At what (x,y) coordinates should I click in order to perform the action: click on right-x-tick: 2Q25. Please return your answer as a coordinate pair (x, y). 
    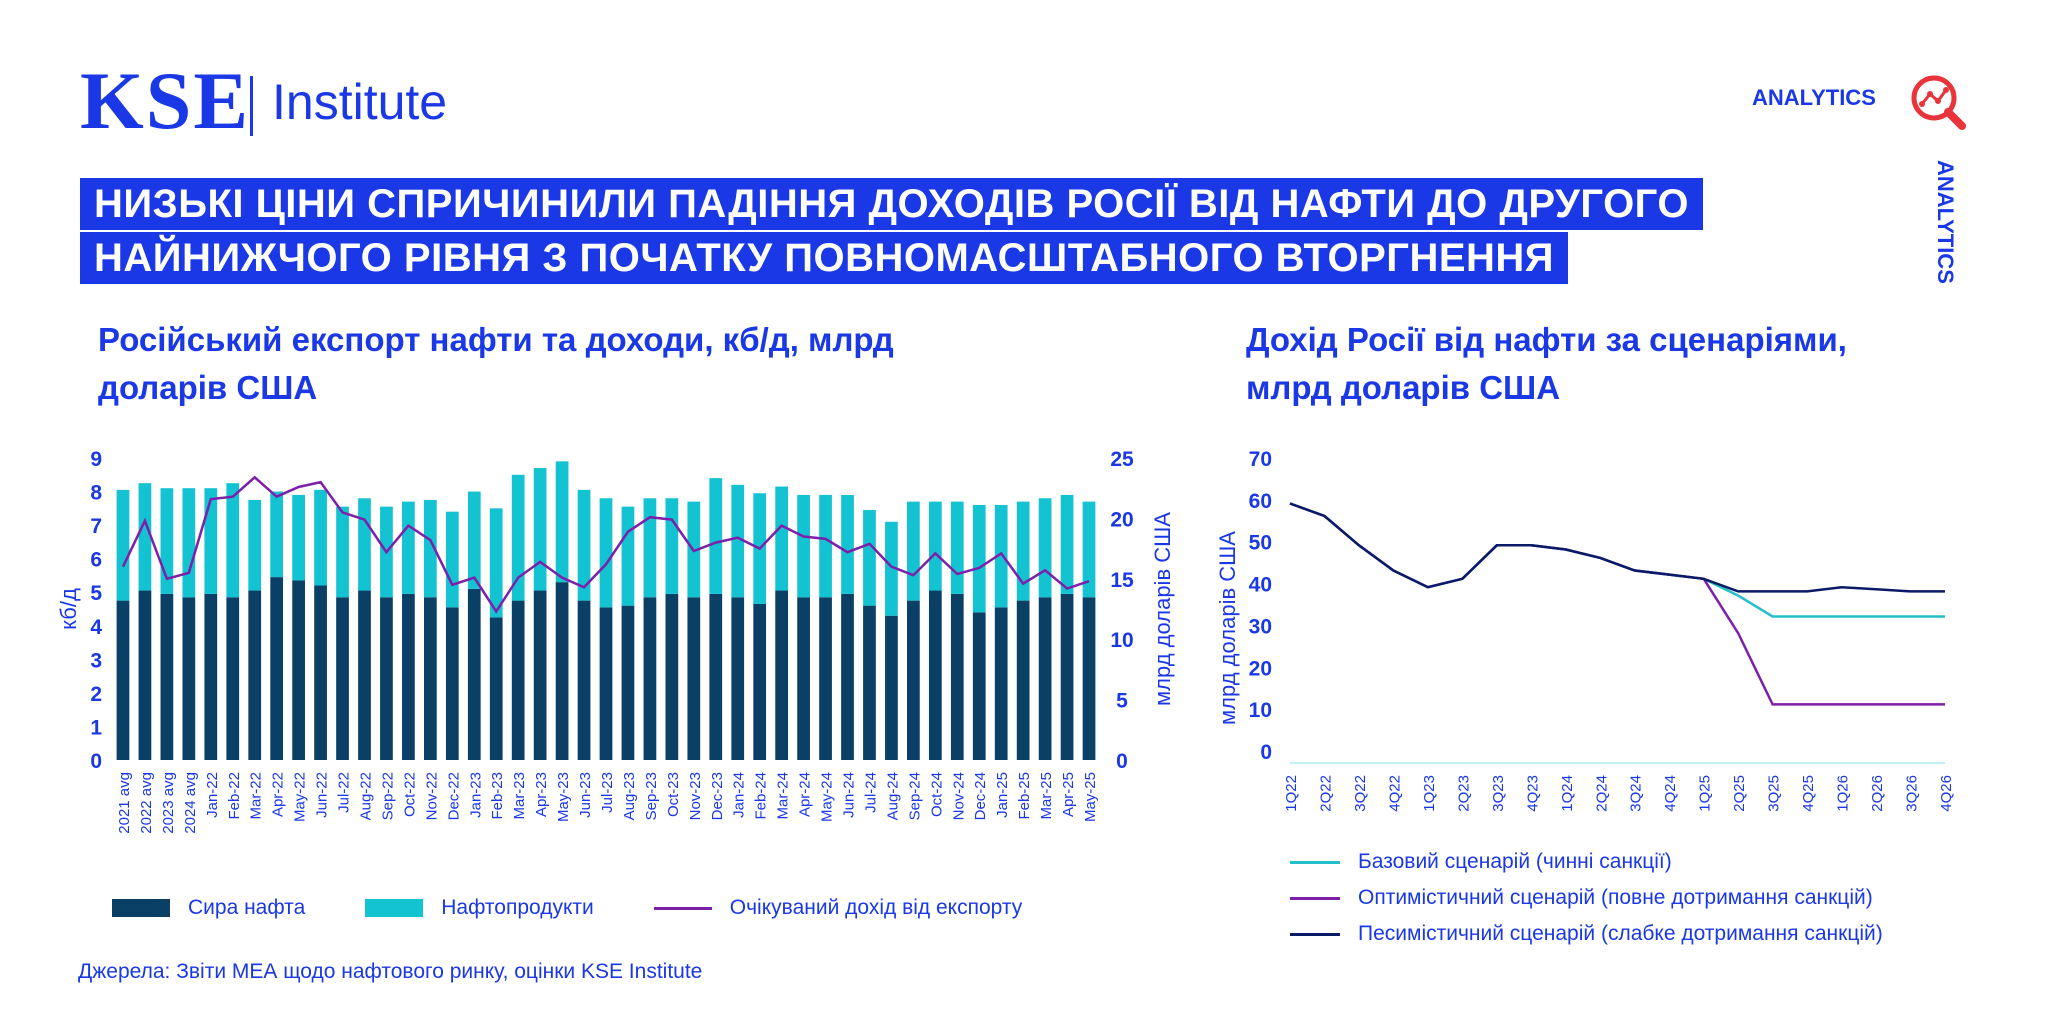
    Looking at the image, I should click on (1739, 793).